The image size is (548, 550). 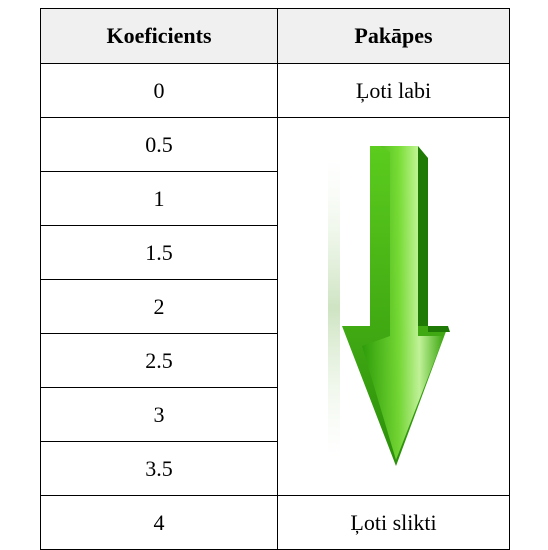 I want to click on table-row: 3, so click(x=275, y=414).